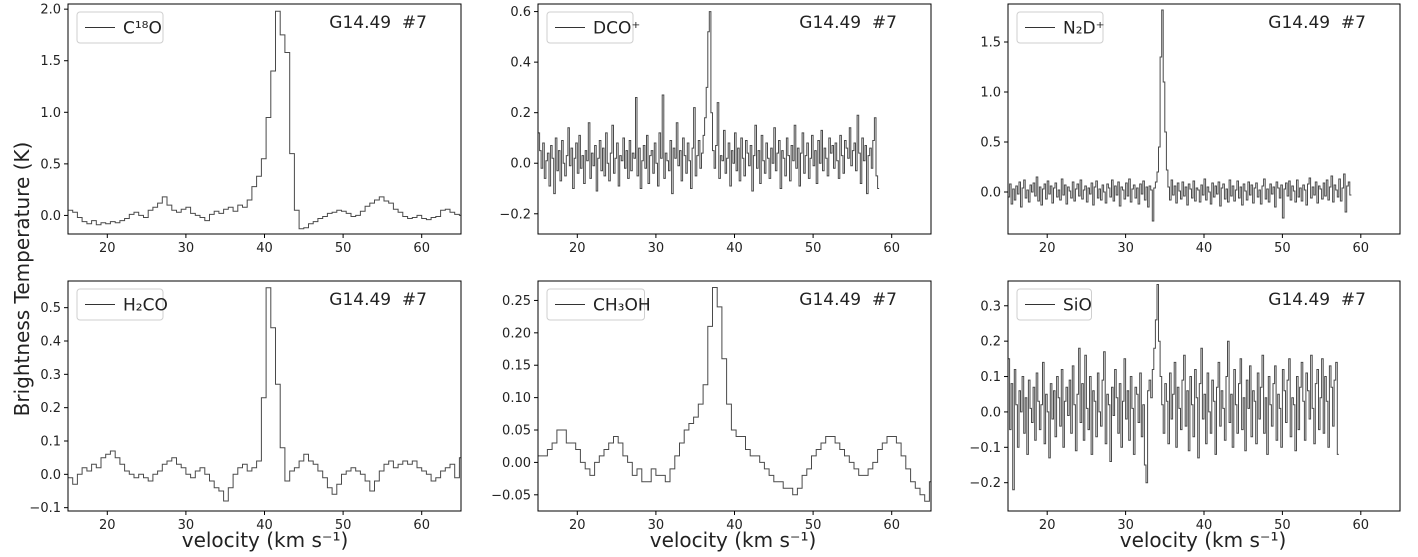  I want to click on legend-label: SiO, so click(1077, 306).